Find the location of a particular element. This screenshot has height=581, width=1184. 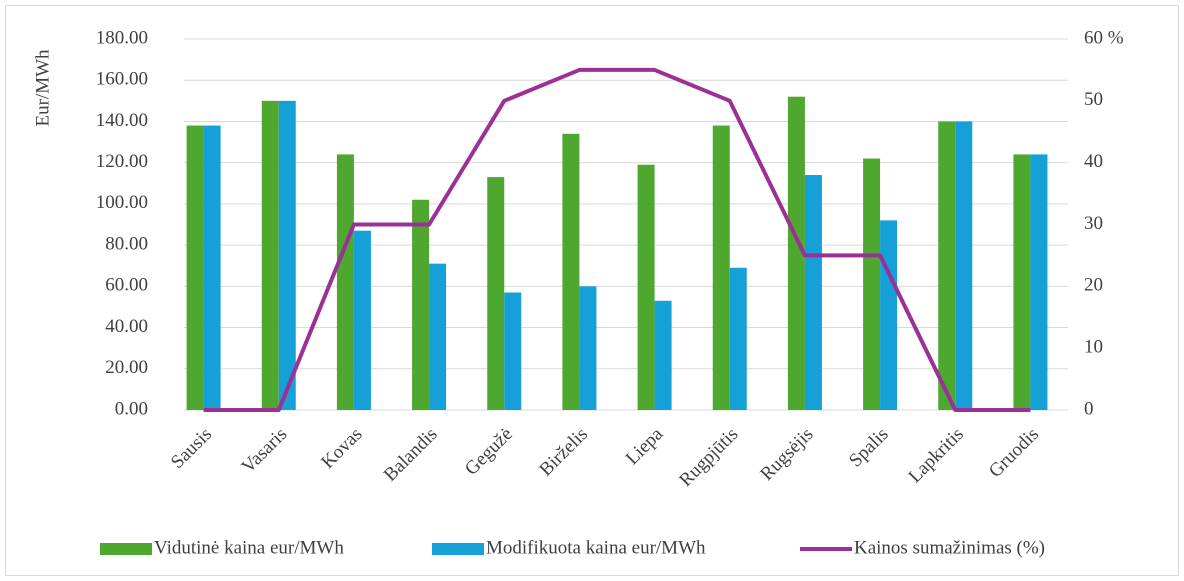

y2-tick-label: 20 is located at coordinates (1093, 285).